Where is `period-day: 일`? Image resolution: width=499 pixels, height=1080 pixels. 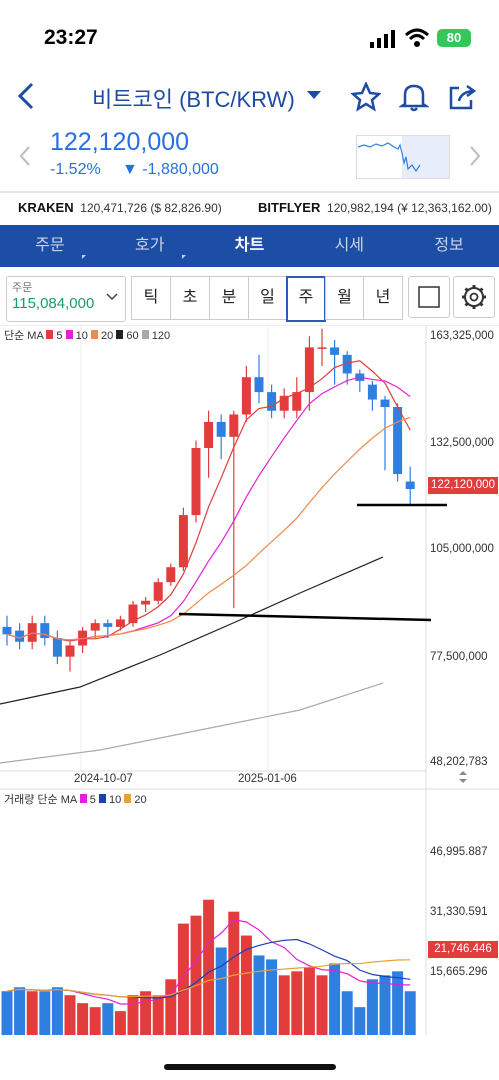
period-day: 일 is located at coordinates (267, 298).